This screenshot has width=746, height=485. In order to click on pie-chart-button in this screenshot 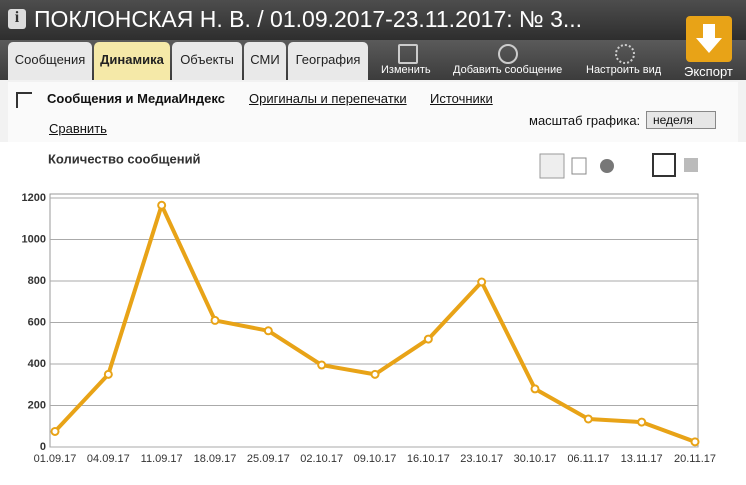, I will do `click(607, 166)`.